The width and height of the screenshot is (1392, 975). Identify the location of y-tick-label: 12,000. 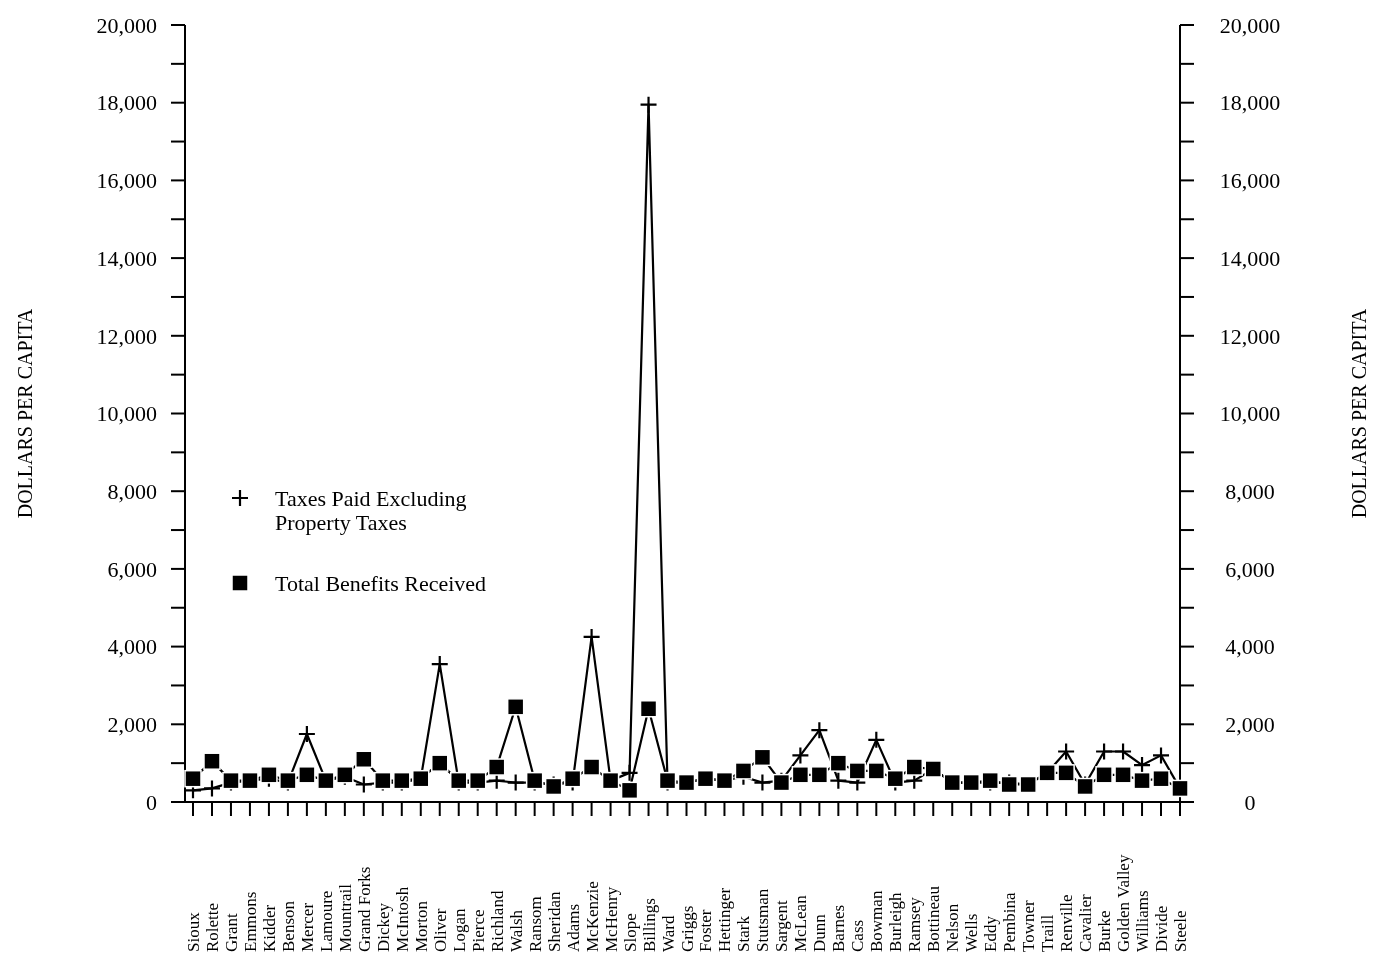
(126, 336).